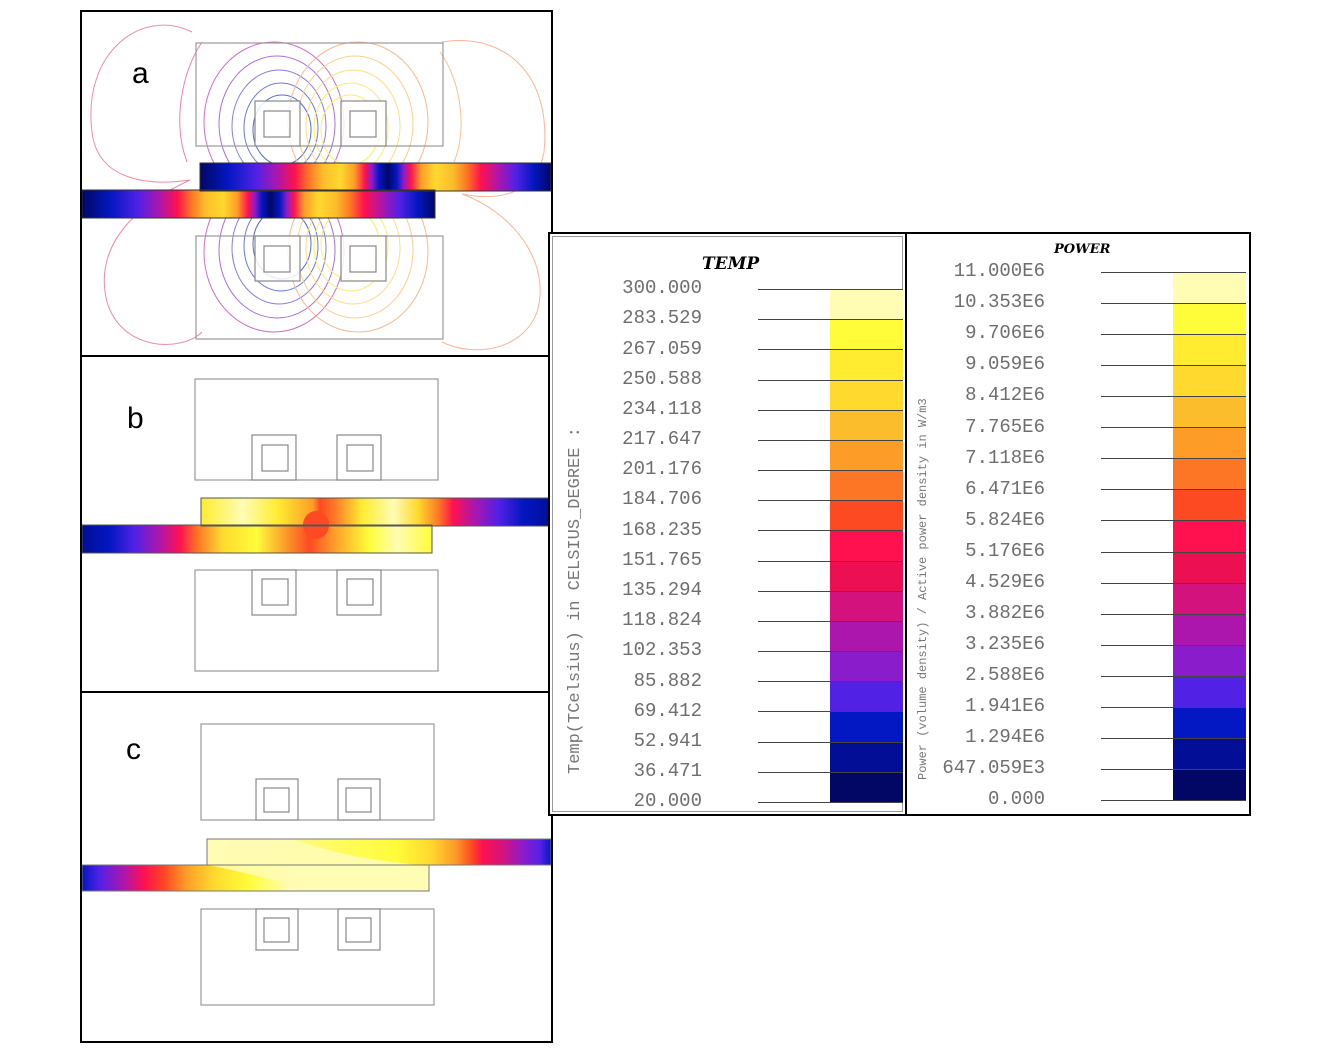 This screenshot has width=1324, height=1048. I want to click on panel-a-label: a, so click(140, 73).